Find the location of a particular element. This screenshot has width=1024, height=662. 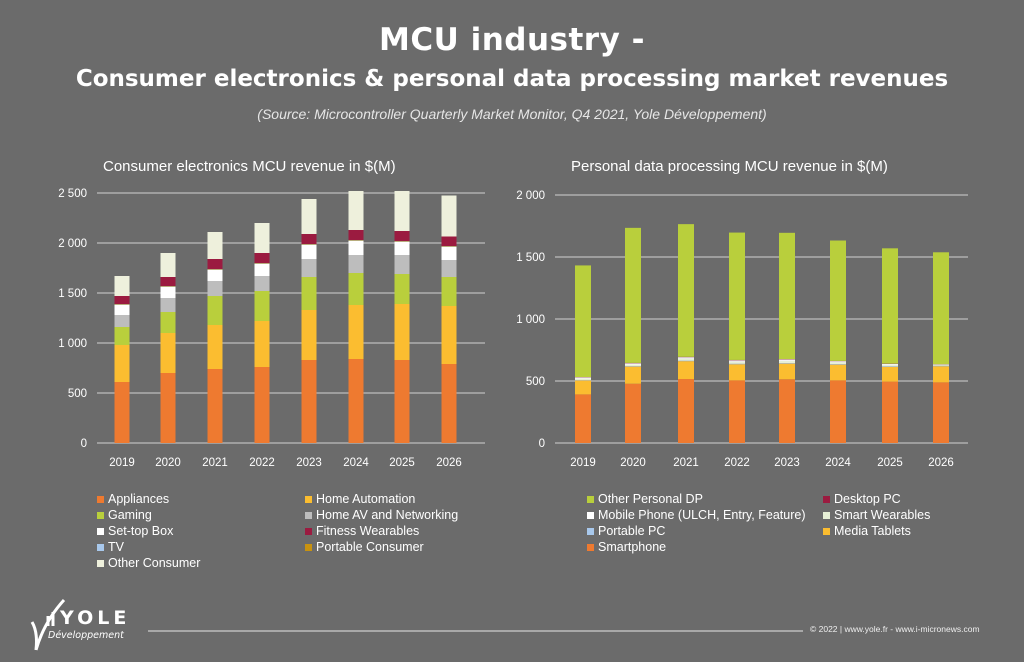

consumer-bar-portable-consumer-2022 is located at coordinates (262, 263).